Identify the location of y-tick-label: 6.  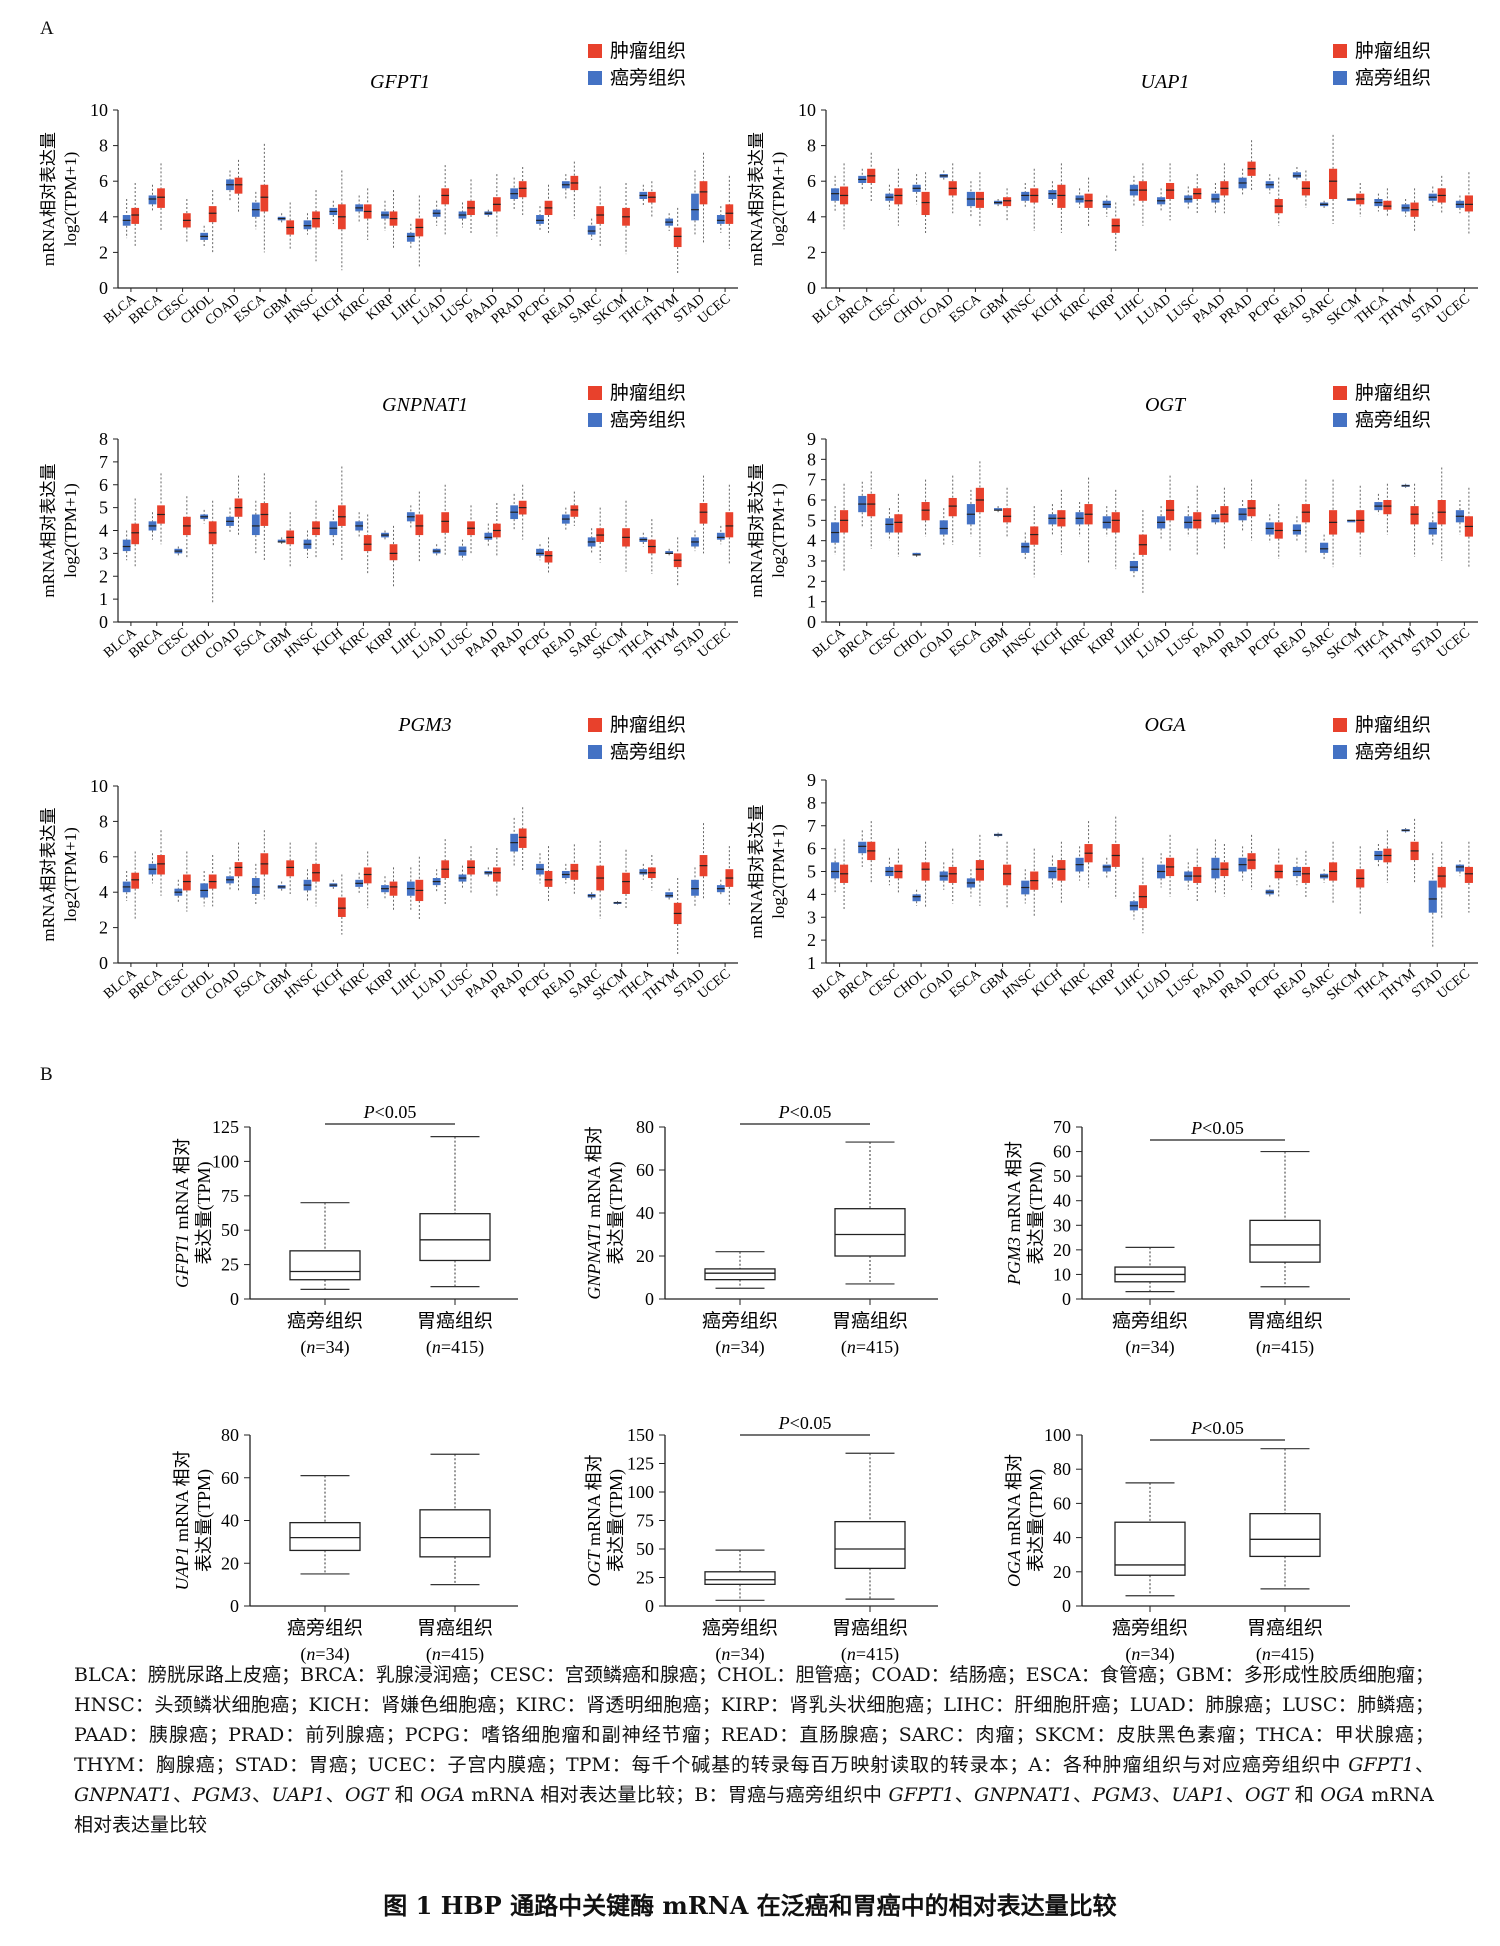
(811, 849).